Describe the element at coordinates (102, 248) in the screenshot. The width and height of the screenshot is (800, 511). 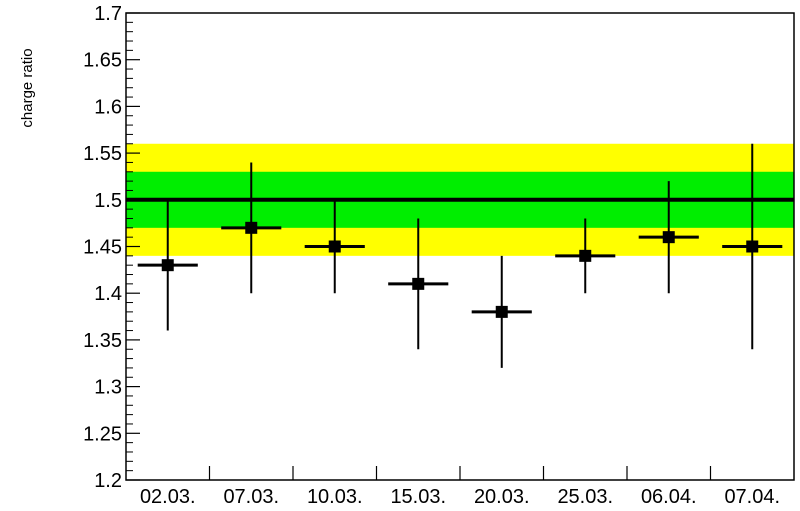
I see `y-tick-label: 1.45` at that location.